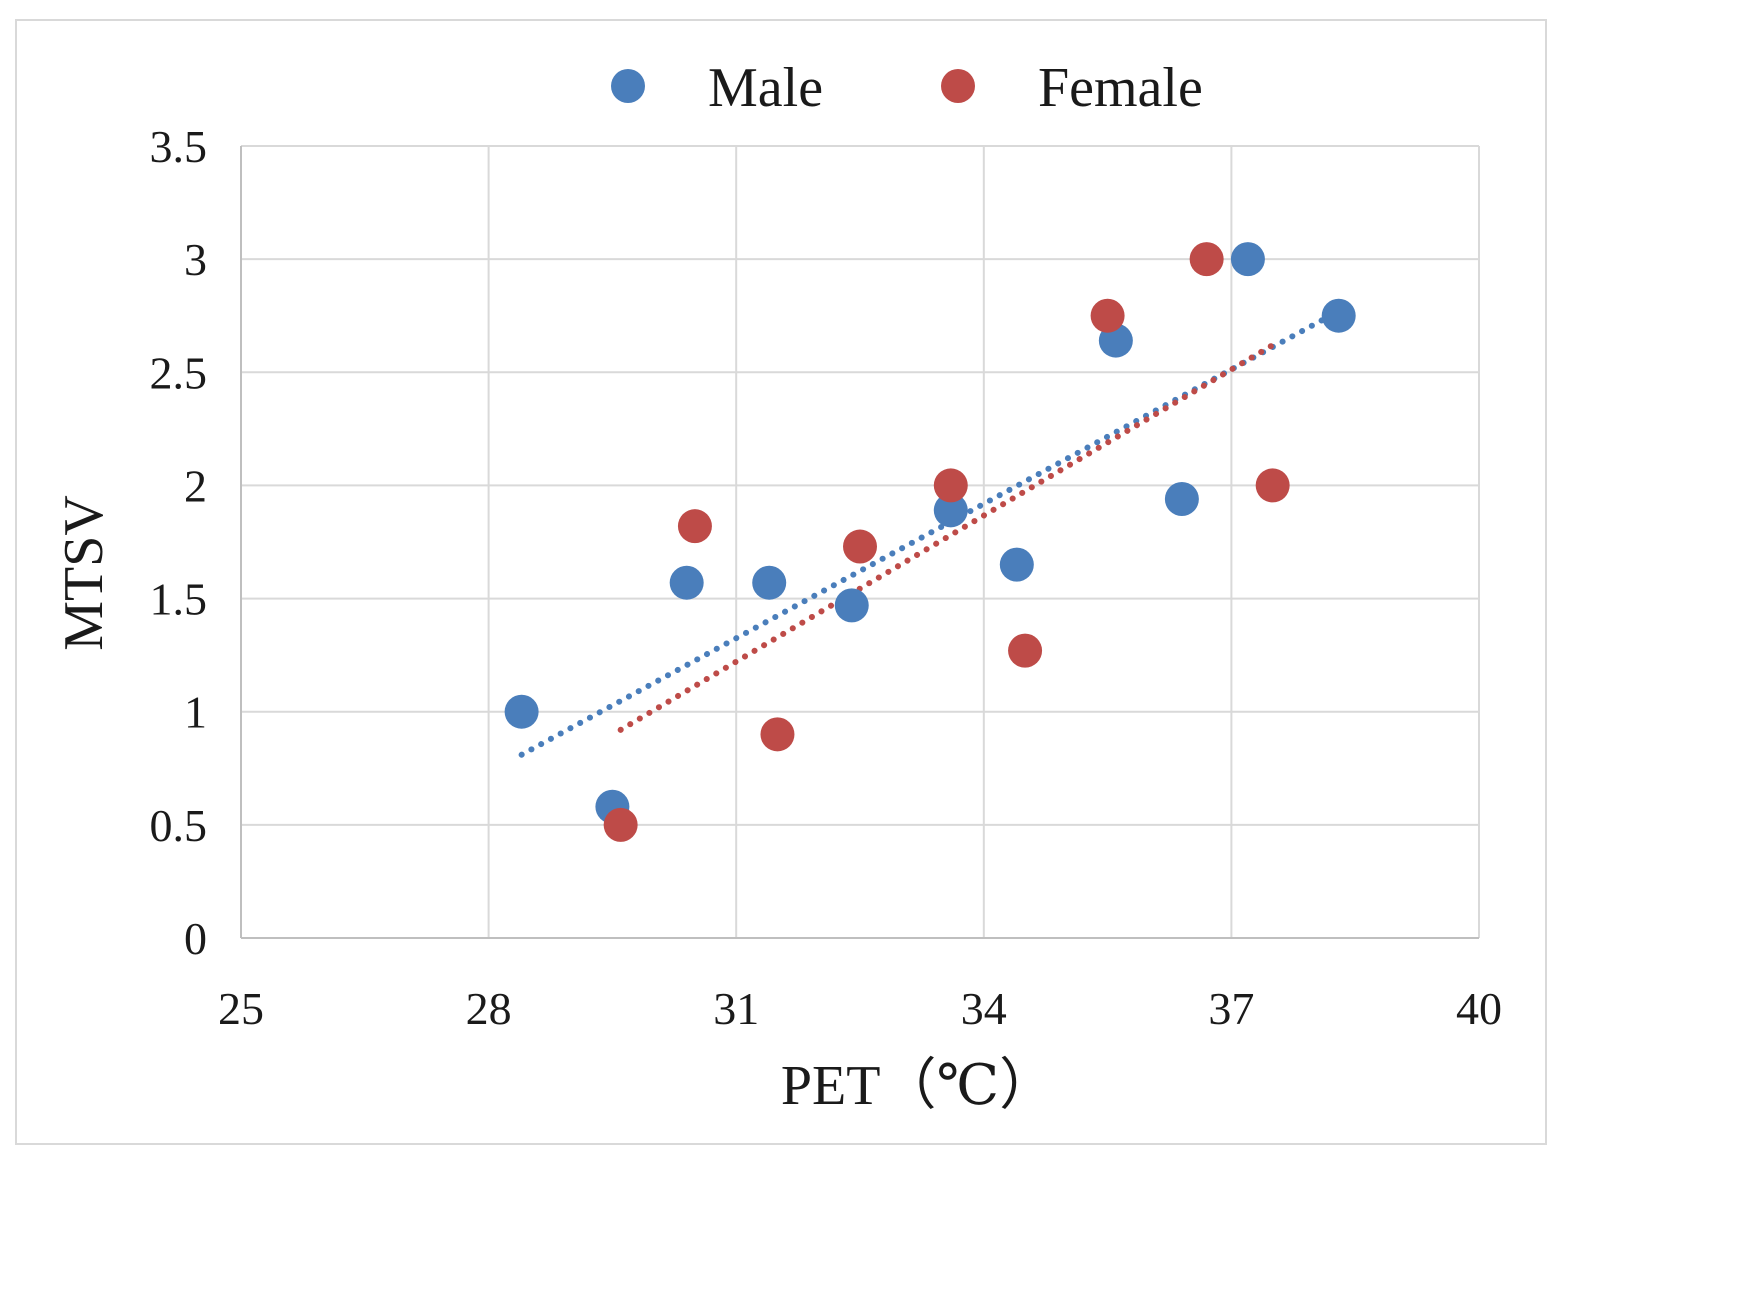 The image size is (1760, 1312). What do you see at coordinates (628, 86) in the screenshot?
I see `legend-marker-male` at bounding box center [628, 86].